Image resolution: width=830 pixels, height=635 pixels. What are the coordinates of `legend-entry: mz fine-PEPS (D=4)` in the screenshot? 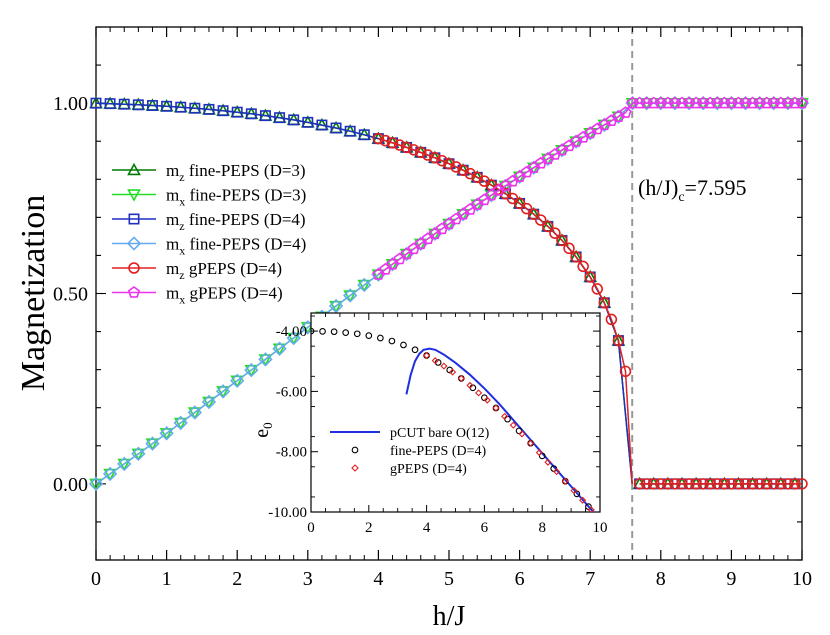 It's located at (209, 221).